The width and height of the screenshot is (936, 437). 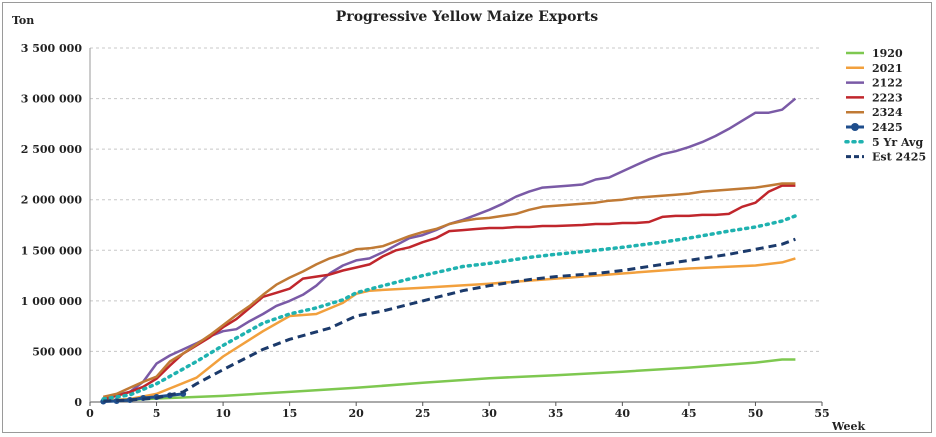 What do you see at coordinates (887, 53) in the screenshot?
I see `legend-label-1920: 1920` at bounding box center [887, 53].